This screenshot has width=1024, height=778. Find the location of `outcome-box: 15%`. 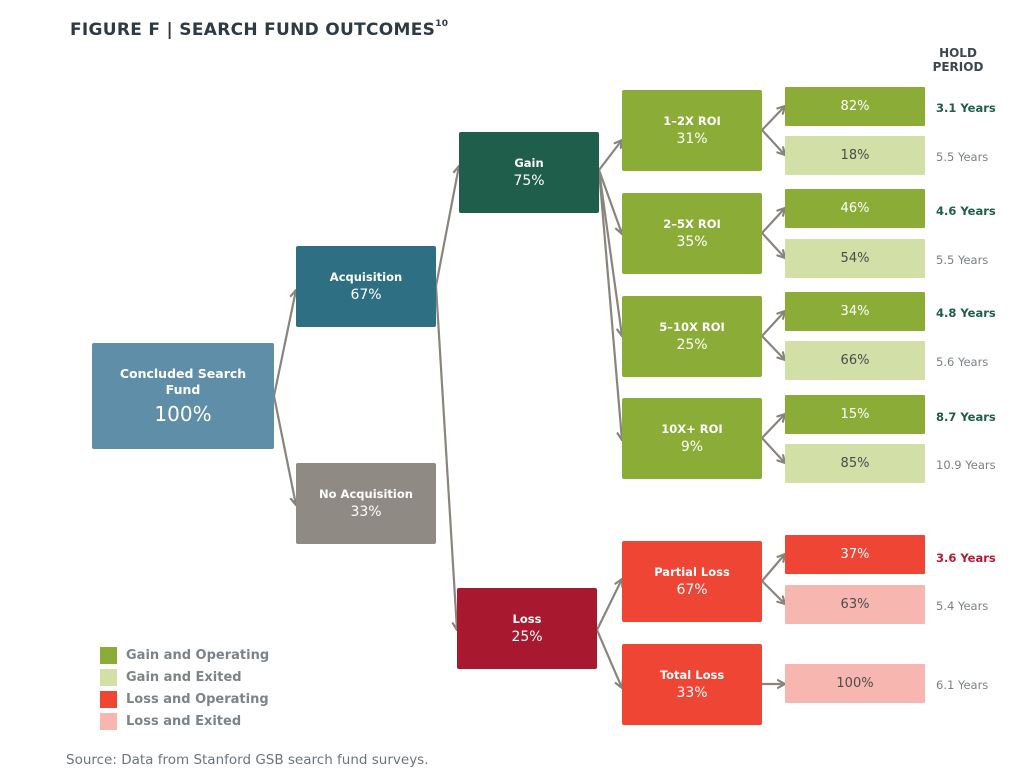

outcome-box: 15% is located at coordinates (855, 414).